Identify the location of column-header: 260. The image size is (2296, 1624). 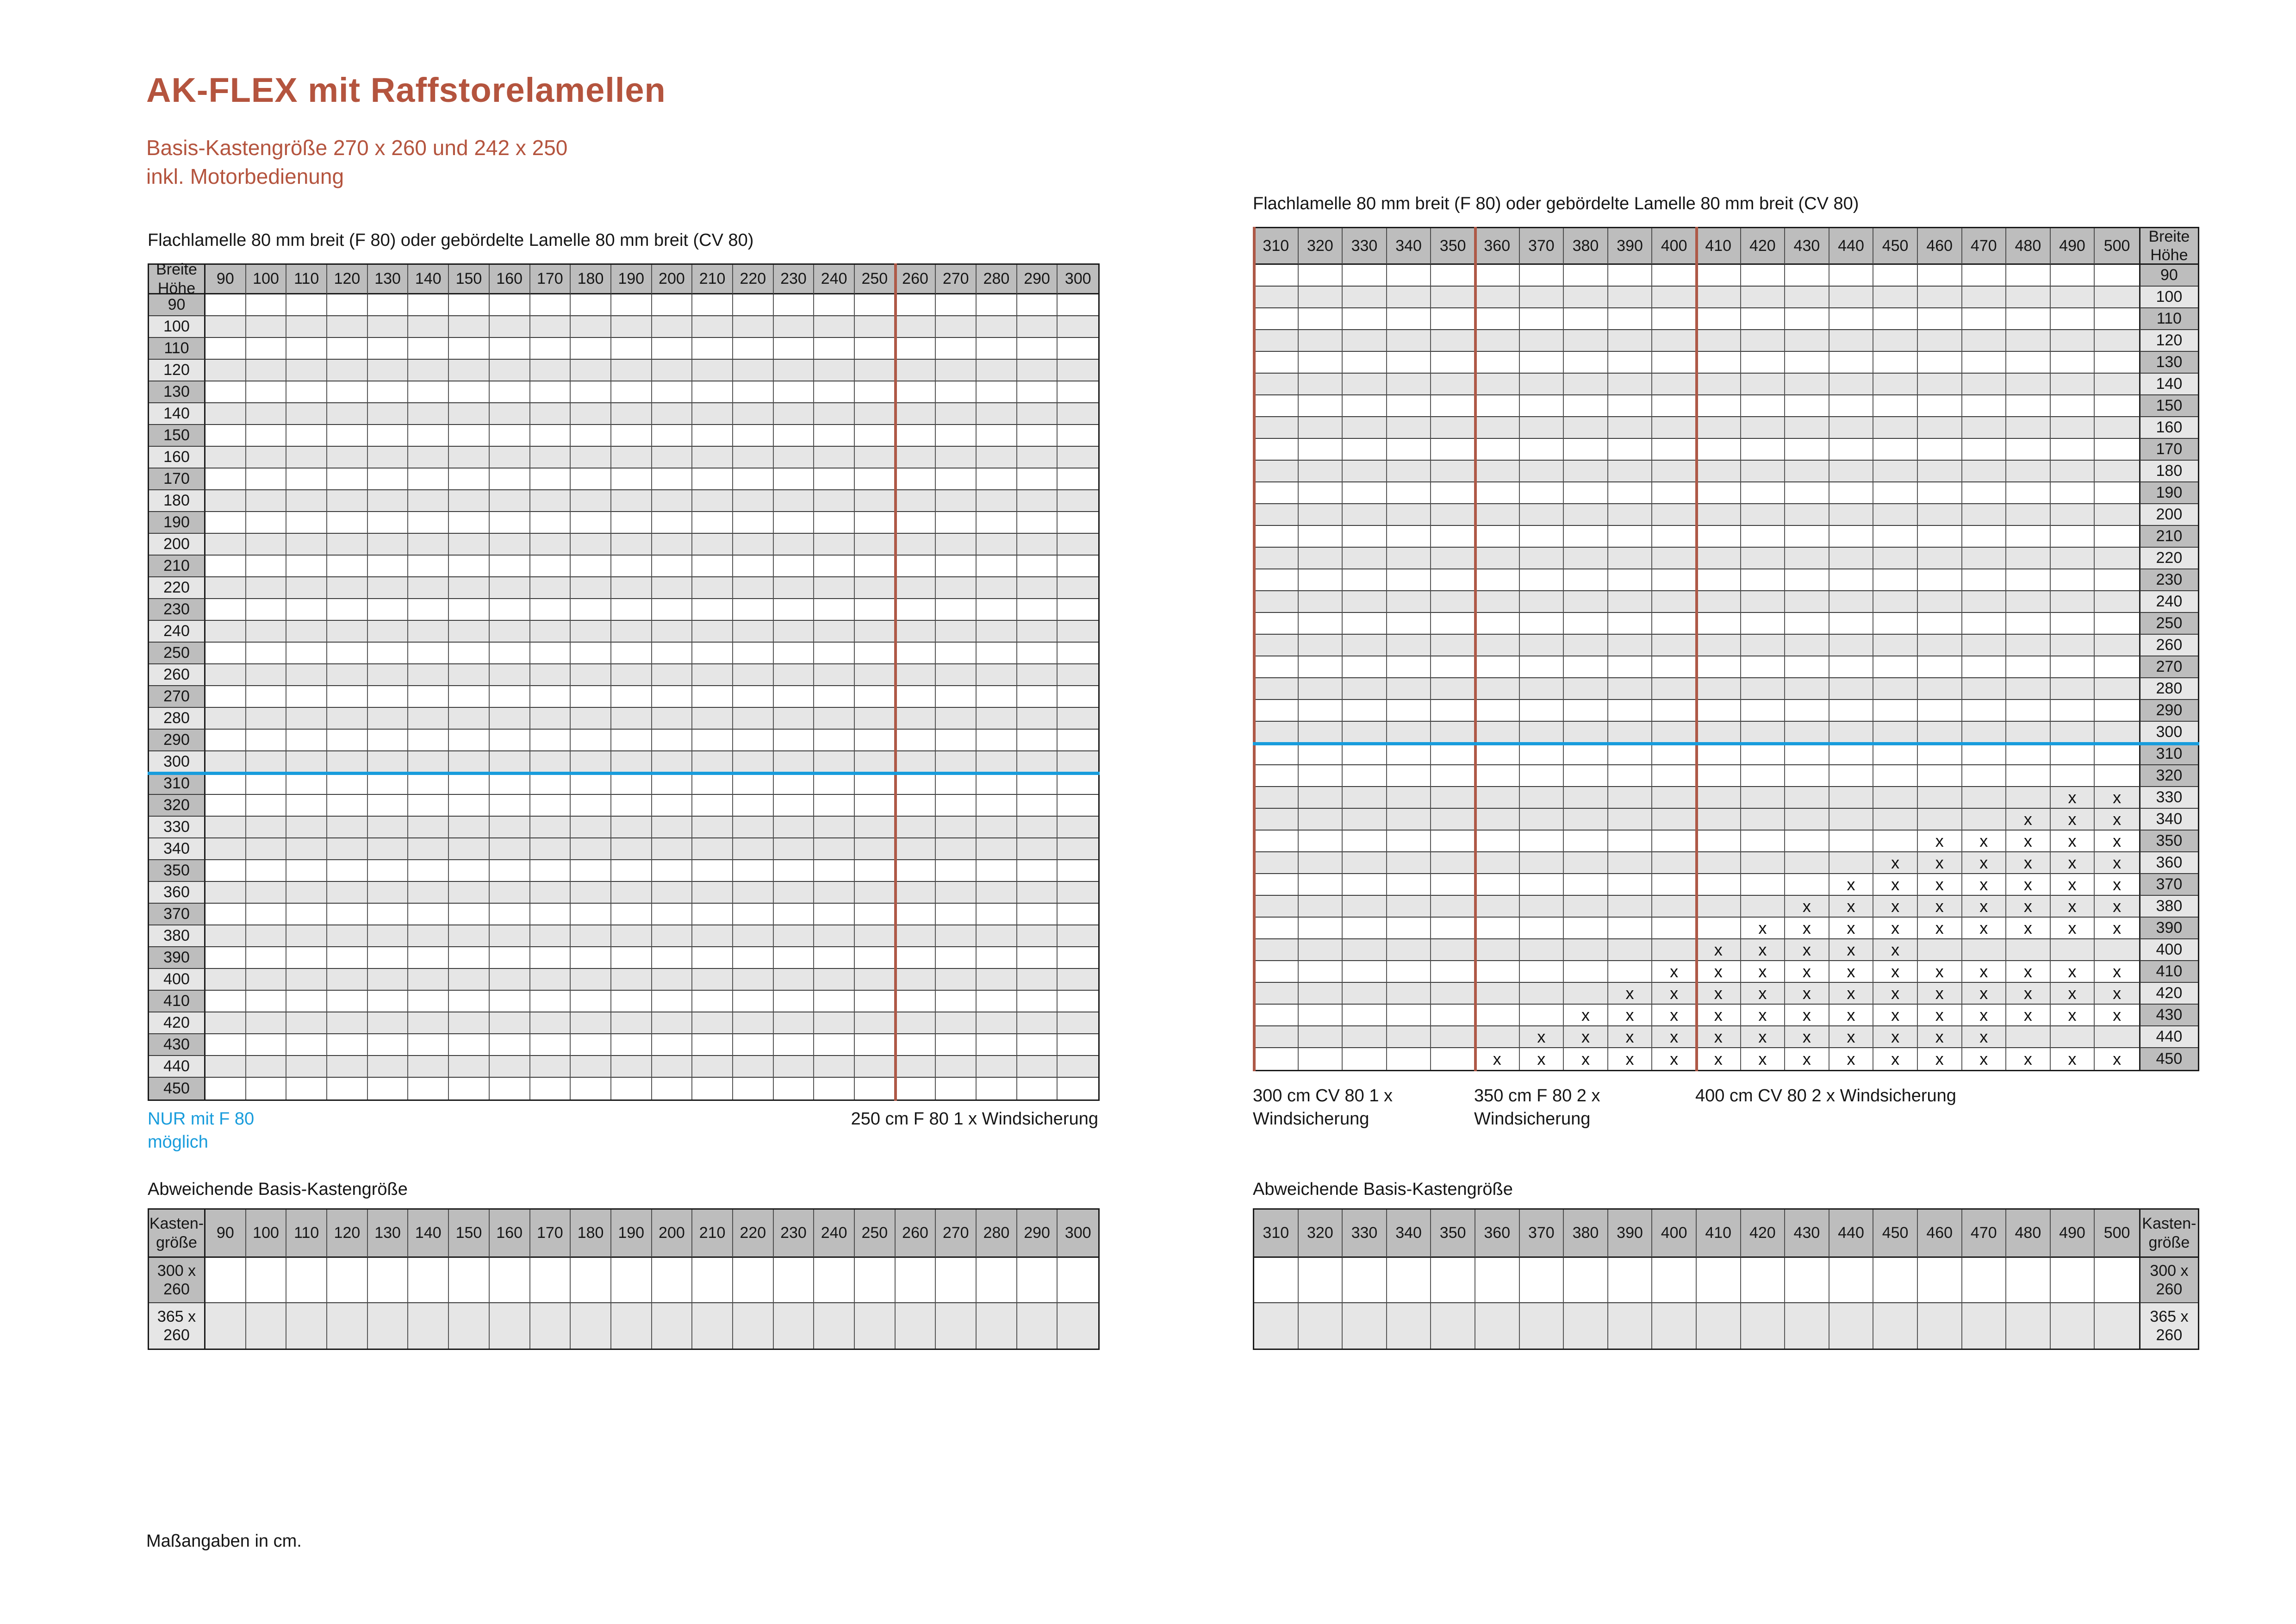
(915, 279).